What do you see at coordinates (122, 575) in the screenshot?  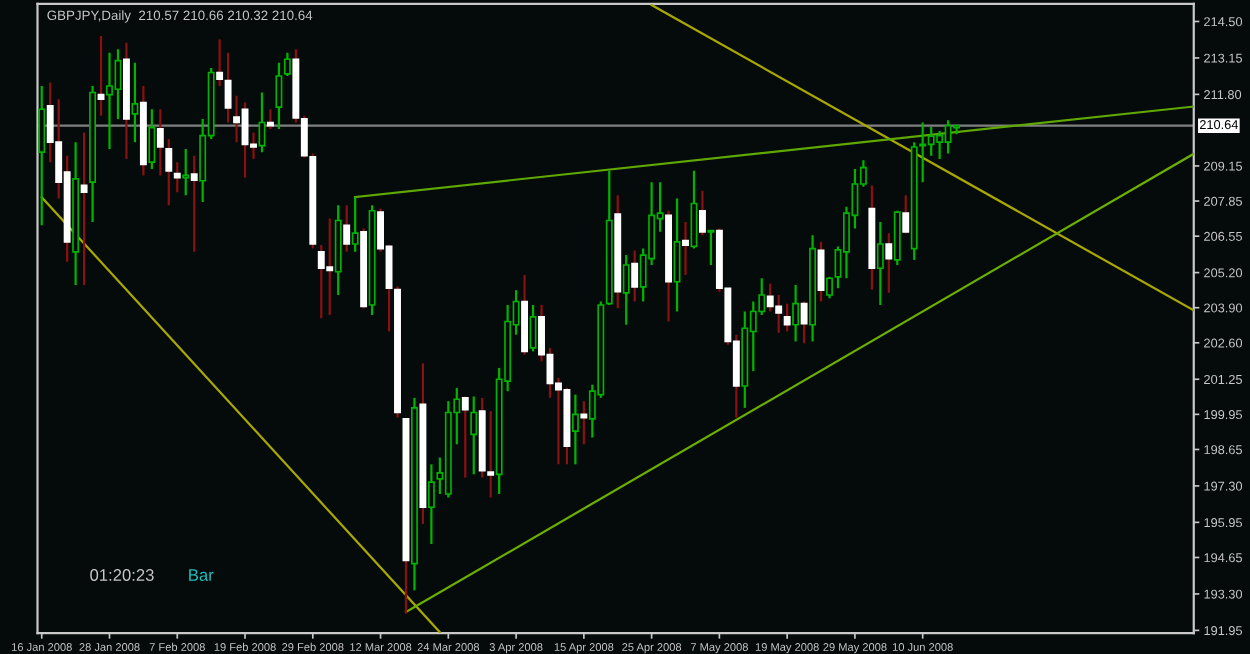 I see `annotation: 01:20:23` at bounding box center [122, 575].